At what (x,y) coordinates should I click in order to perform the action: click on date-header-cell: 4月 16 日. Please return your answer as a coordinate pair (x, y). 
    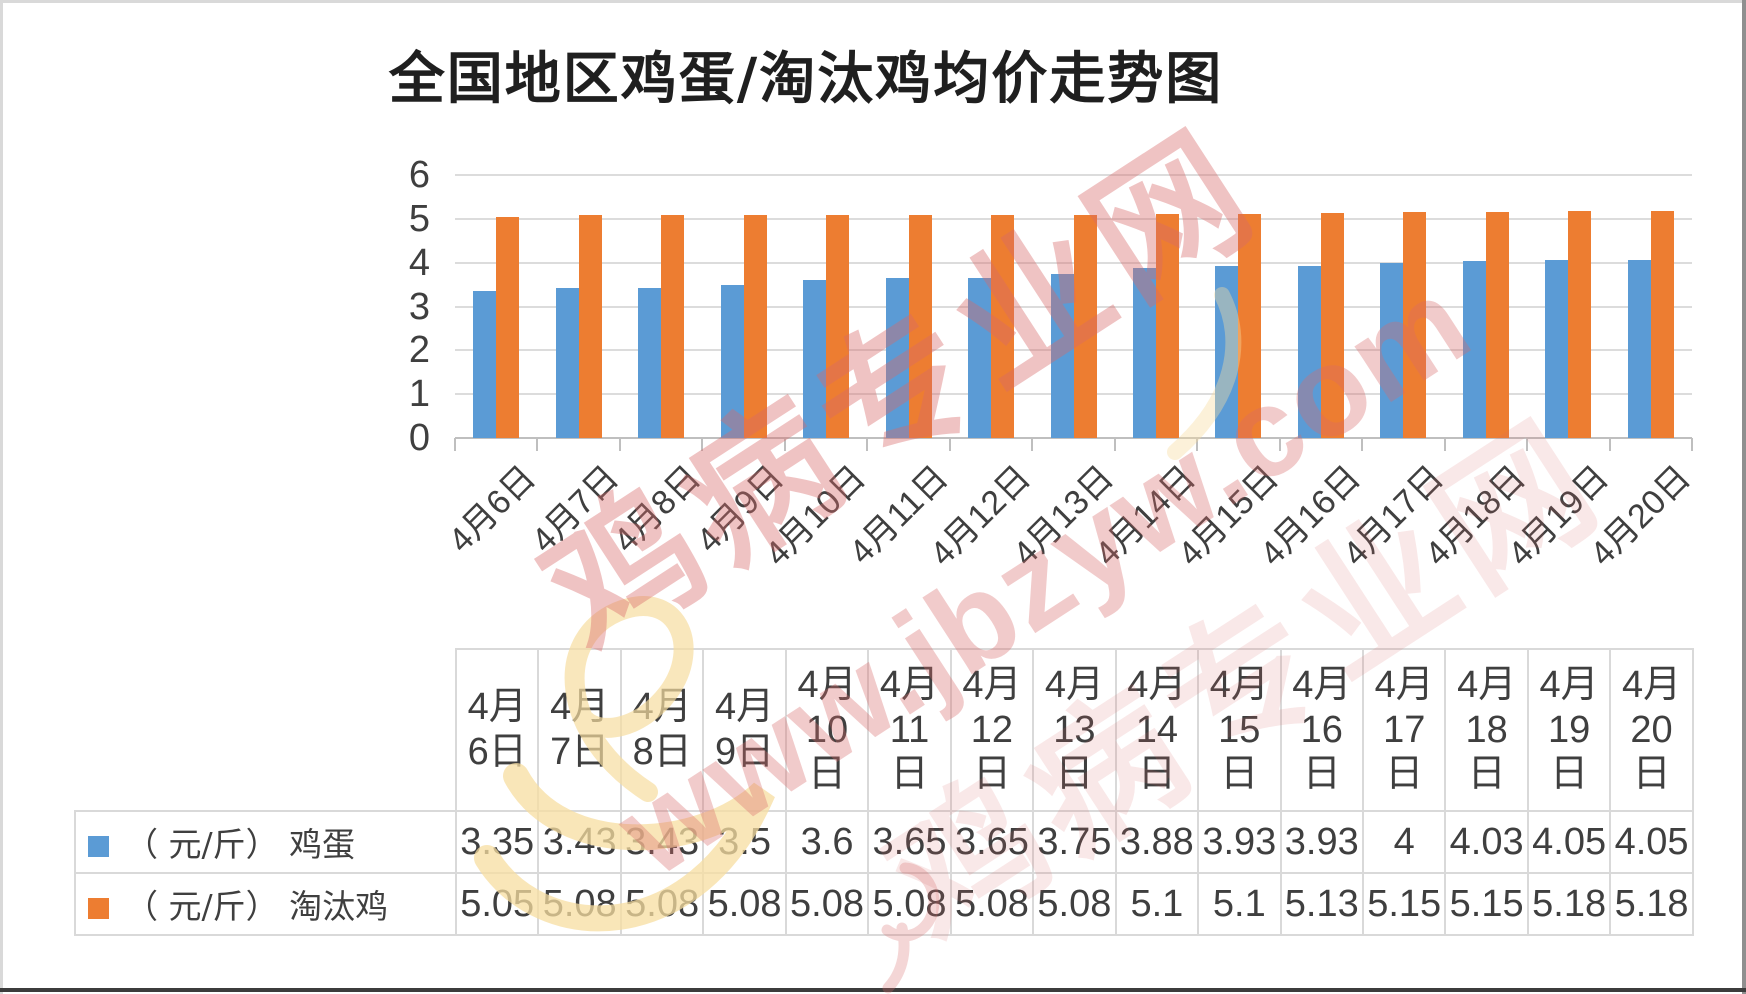
    Looking at the image, I should click on (1321, 730).